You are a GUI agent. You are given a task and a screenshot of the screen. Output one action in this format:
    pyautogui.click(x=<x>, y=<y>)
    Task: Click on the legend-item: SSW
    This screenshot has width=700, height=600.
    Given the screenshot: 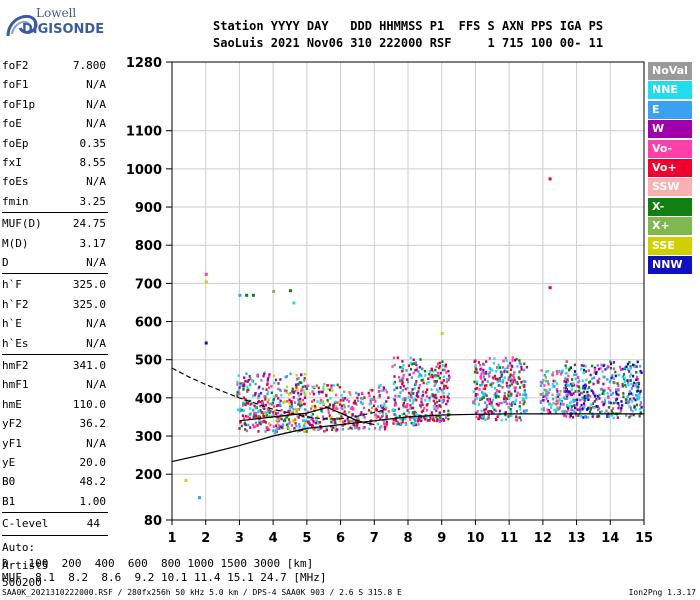 What is the action you would take?
    pyautogui.click(x=670, y=187)
    